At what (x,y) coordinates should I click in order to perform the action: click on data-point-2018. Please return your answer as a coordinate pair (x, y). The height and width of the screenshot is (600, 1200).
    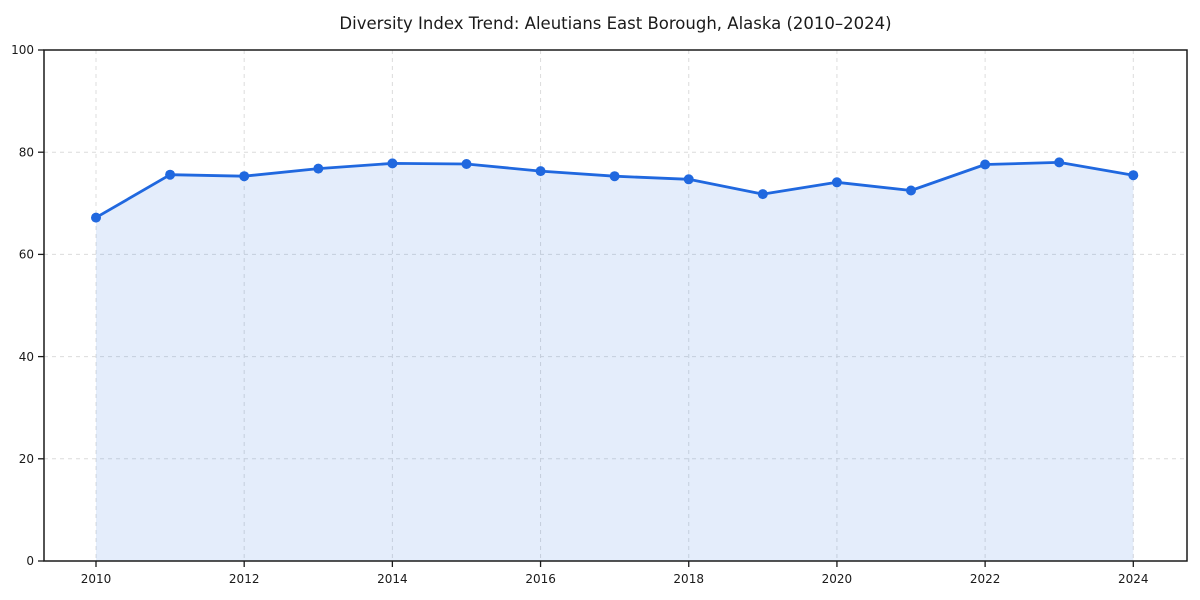
    Looking at the image, I should click on (688, 179).